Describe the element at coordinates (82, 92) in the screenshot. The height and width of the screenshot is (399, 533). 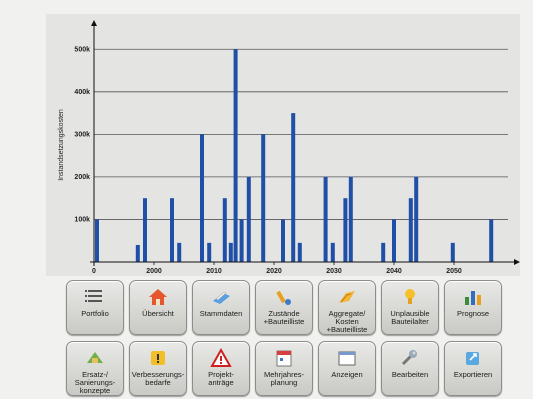
I see `y-tick-label: 400k` at that location.